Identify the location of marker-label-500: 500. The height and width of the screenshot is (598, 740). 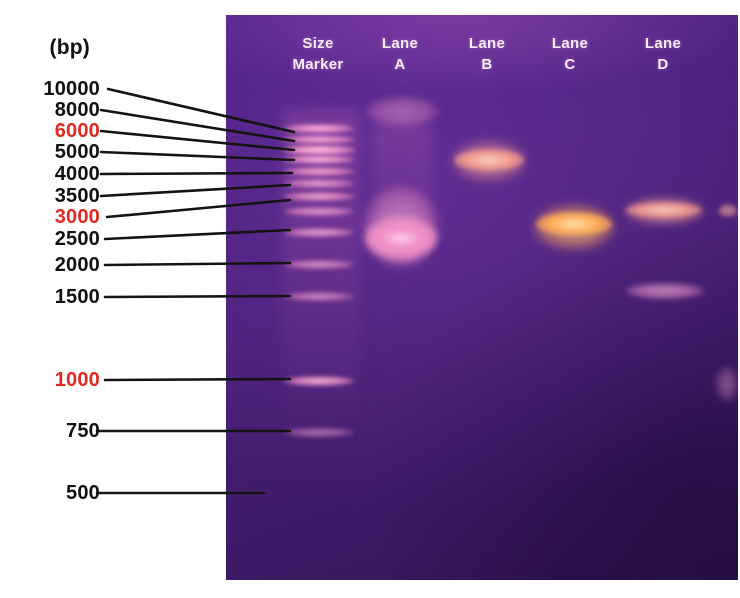
(83, 493).